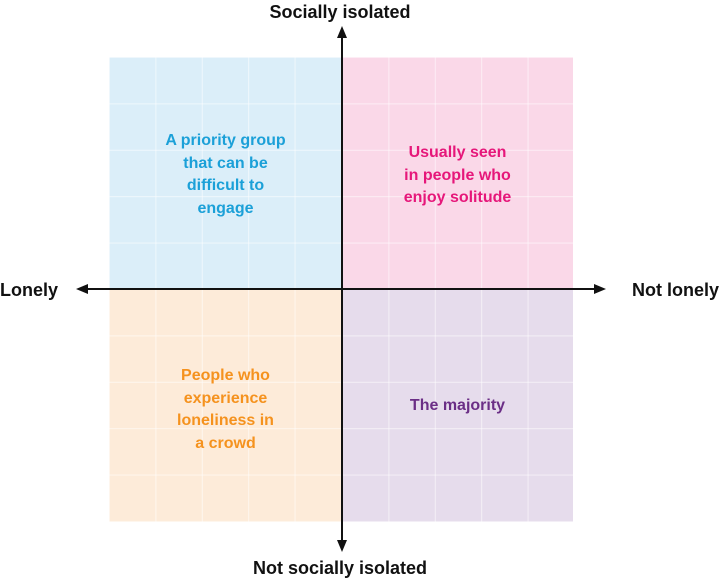  What do you see at coordinates (29, 290) in the screenshot?
I see `axis-label-left: Lonely` at bounding box center [29, 290].